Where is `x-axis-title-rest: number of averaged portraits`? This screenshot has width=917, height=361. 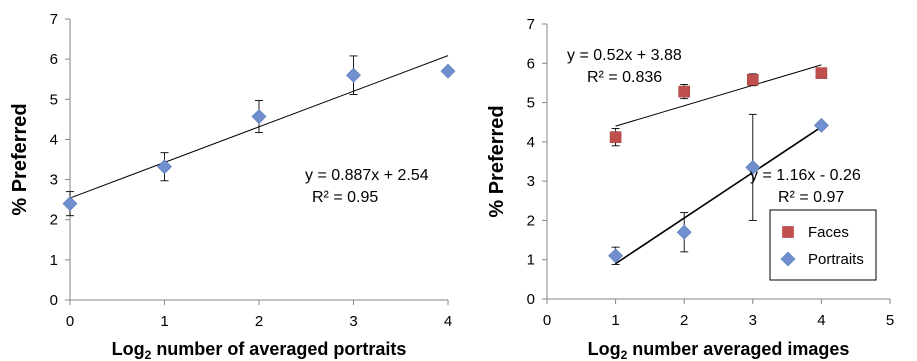 x-axis-title-rest: number of averaged portraits is located at coordinates (278, 349).